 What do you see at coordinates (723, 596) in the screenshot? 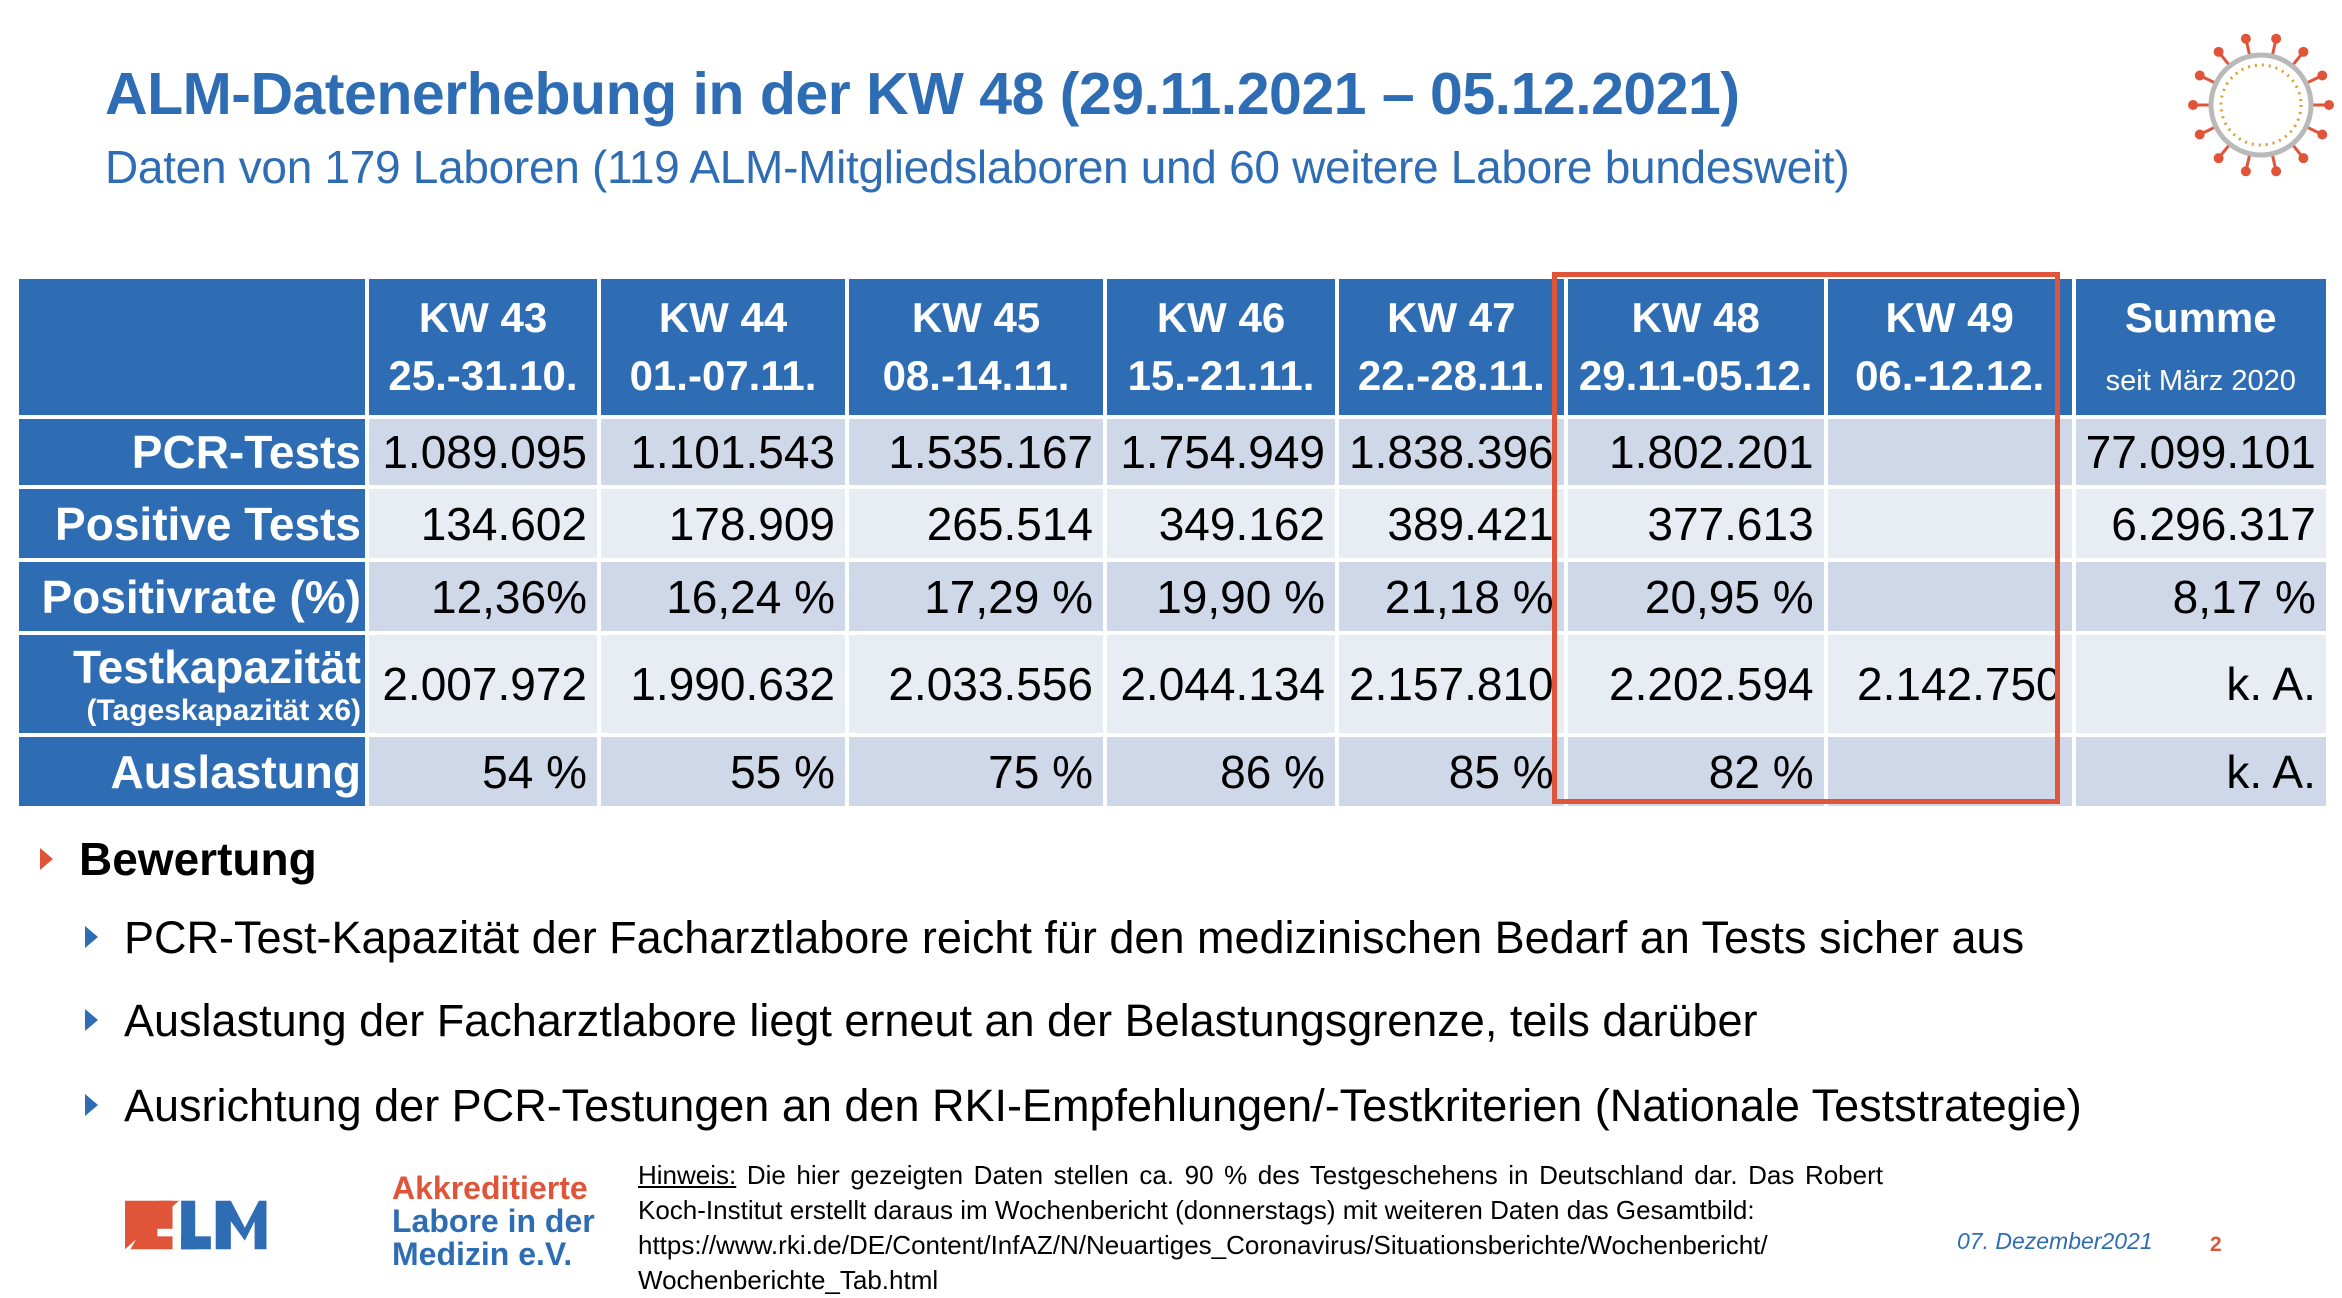
I see `table-cell: 16,24 %` at bounding box center [723, 596].